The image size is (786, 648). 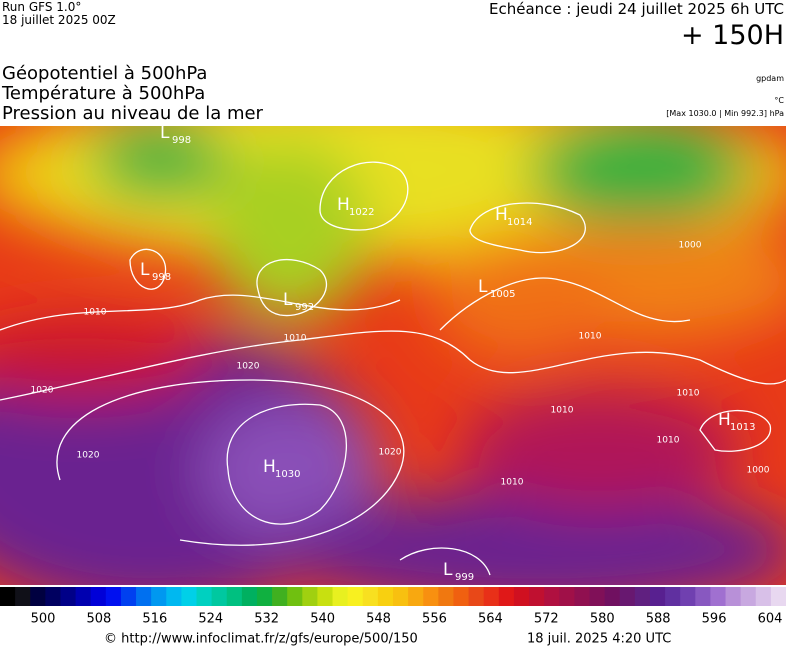 I want to click on center-value: 1022, so click(x=361, y=212).